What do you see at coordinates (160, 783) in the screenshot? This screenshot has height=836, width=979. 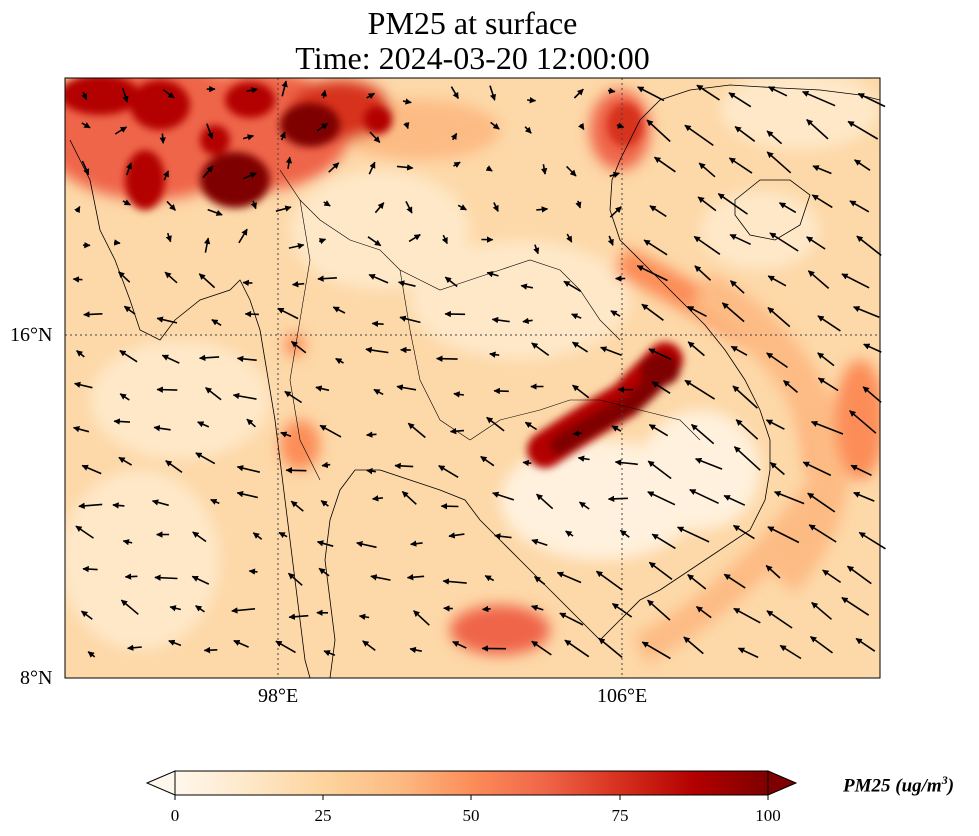 I see `colorbar-extend-low` at bounding box center [160, 783].